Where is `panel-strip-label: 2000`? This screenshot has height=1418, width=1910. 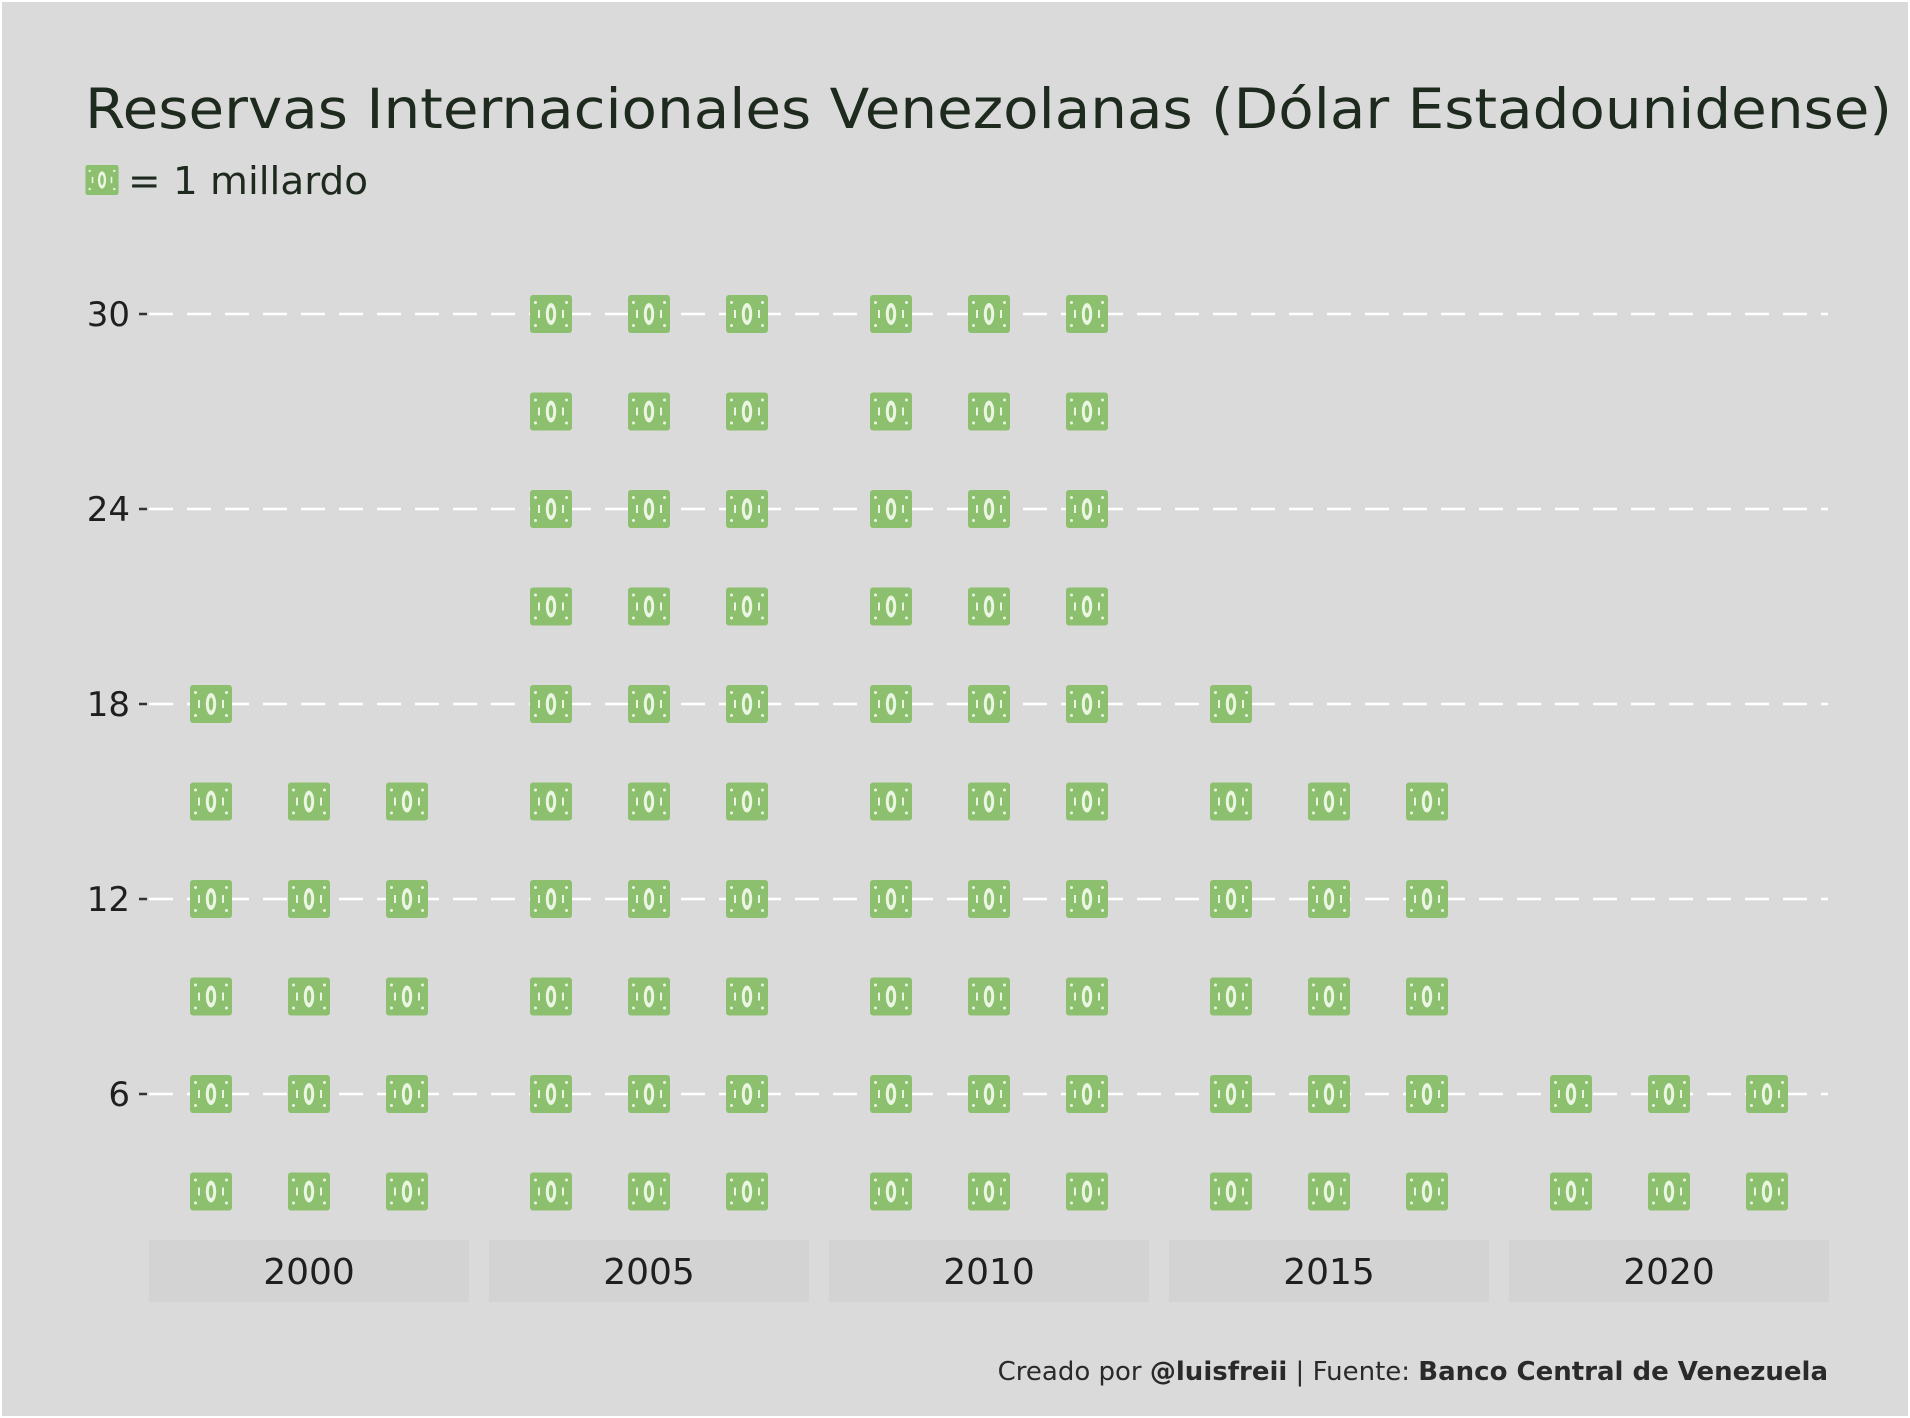 panel-strip-label: 2000 is located at coordinates (309, 1272).